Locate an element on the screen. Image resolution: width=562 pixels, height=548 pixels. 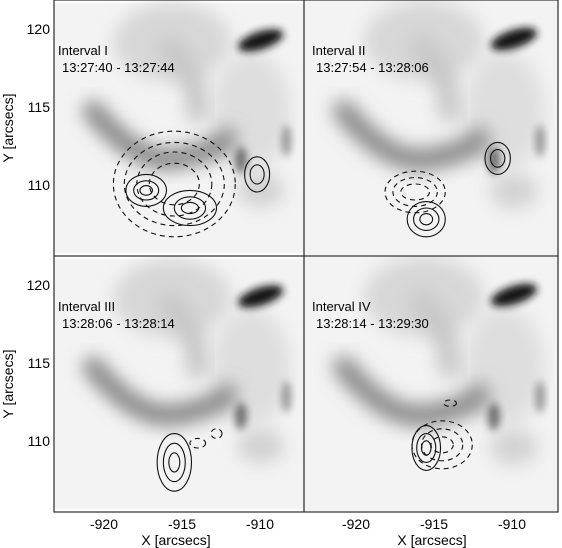
panel-title: Interval II is located at coordinates (338, 50).